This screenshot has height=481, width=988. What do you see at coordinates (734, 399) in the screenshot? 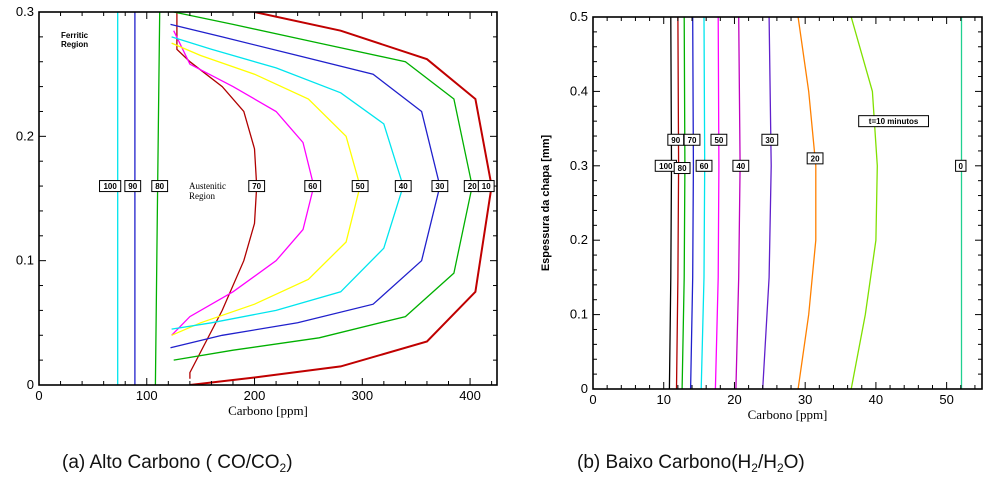
I see `x-tick-label: 20` at bounding box center [734, 399].